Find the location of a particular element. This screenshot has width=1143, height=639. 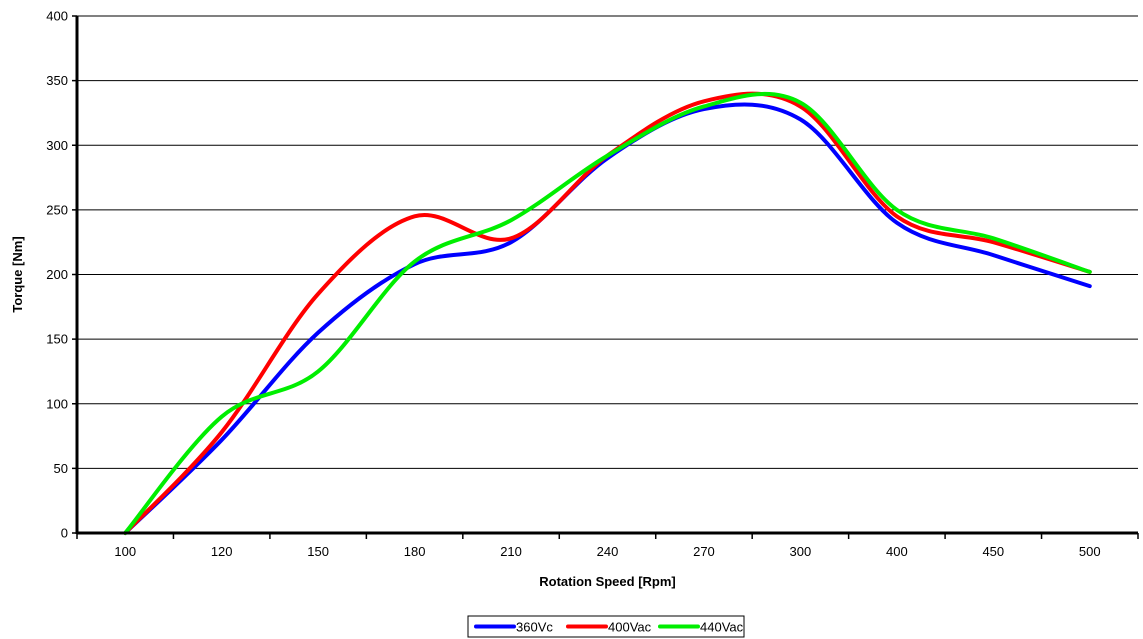

x-tick-label-3: 180 is located at coordinates (415, 551).